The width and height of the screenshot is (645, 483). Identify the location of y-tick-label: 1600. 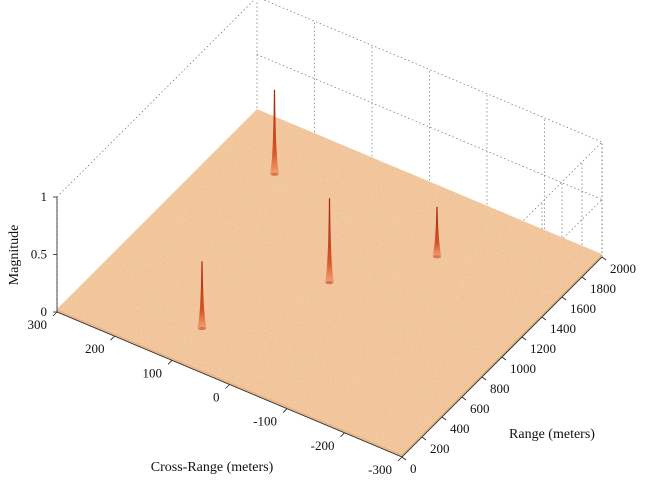
(583, 308).